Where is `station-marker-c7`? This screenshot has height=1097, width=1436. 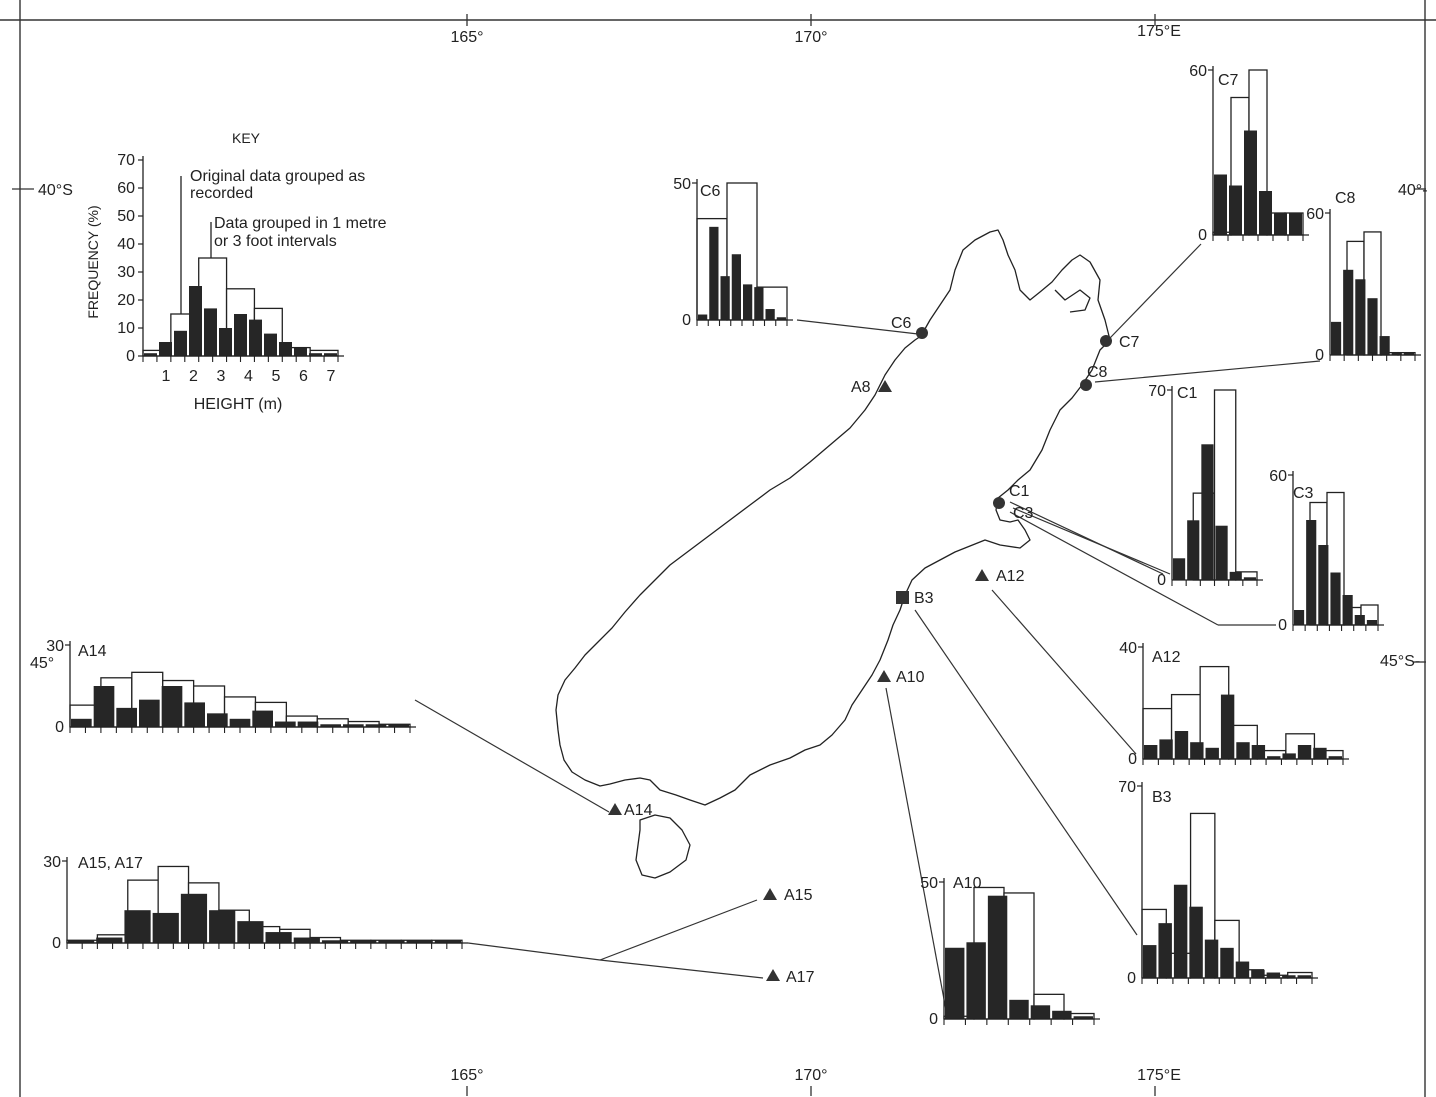 station-marker-c7 is located at coordinates (1106, 341).